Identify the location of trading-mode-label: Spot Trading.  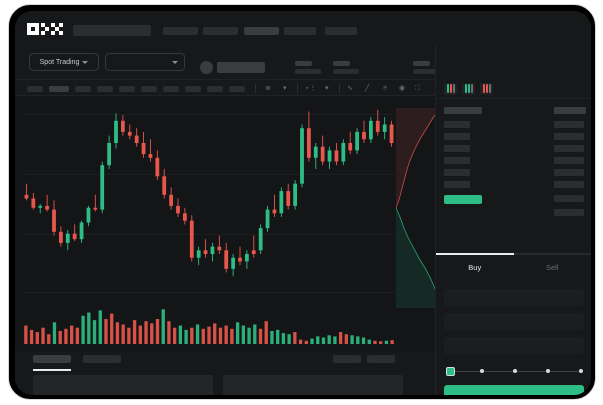
(59, 62).